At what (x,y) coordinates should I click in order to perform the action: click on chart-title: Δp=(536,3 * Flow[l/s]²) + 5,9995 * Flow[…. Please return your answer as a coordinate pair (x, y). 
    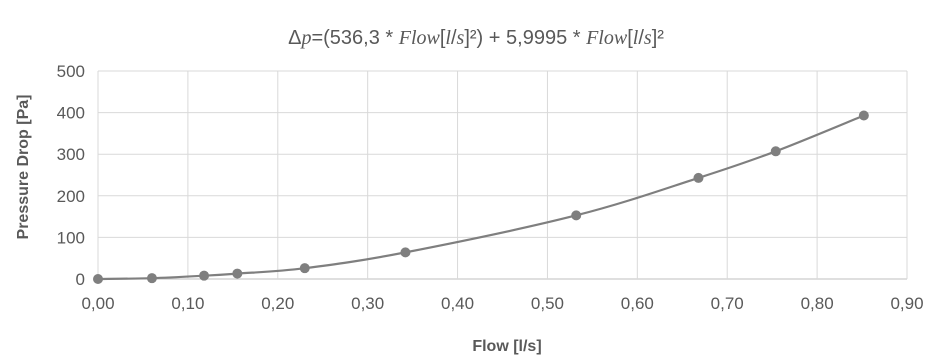
    Looking at the image, I should click on (476, 38).